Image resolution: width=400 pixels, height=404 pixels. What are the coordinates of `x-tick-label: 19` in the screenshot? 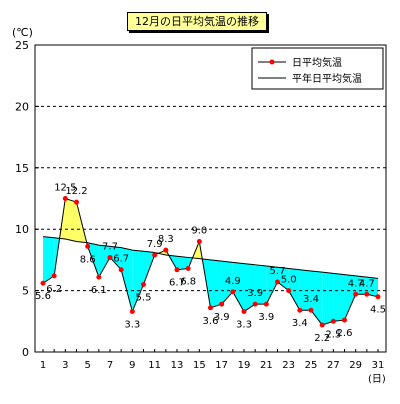 It's located at (244, 365).